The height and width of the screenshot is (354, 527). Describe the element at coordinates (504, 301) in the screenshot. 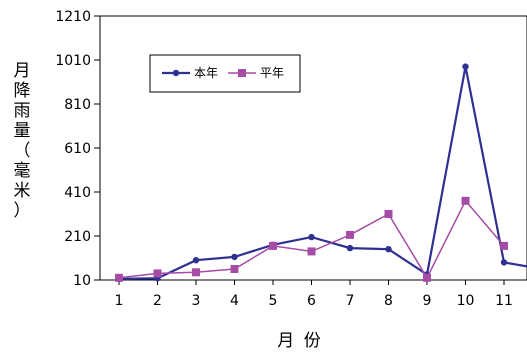

I see `x-tick-label: 11` at that location.